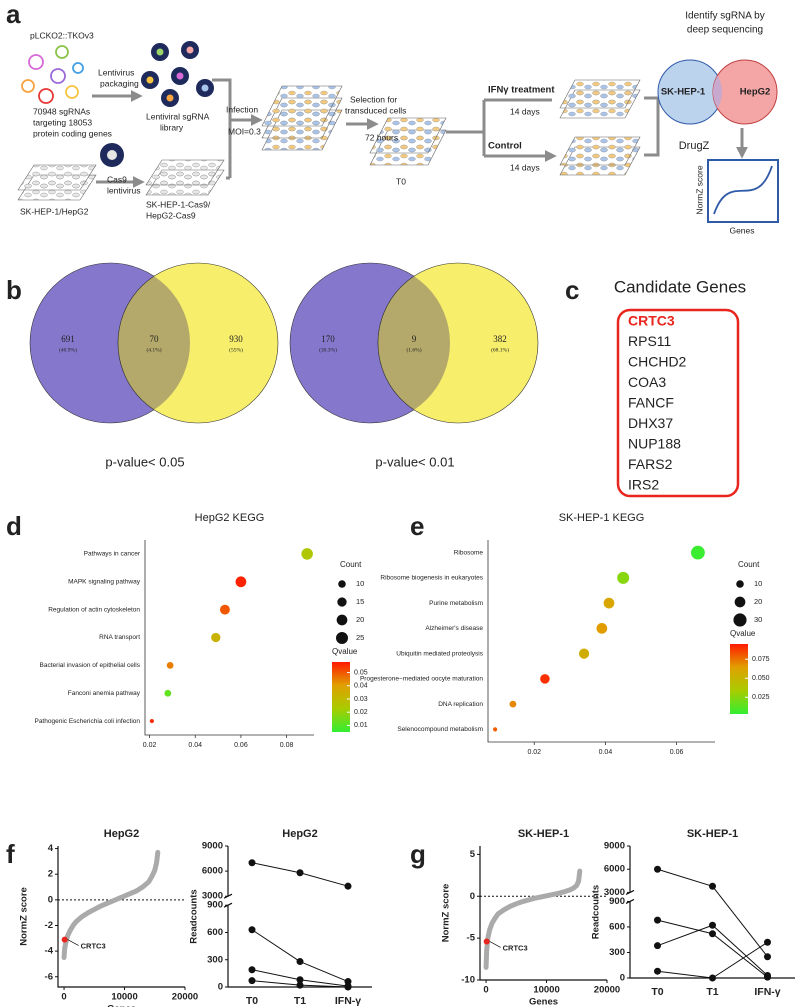 Image resolution: width=798 pixels, height=1007 pixels. I want to click on gene: FANCF, so click(651, 403).